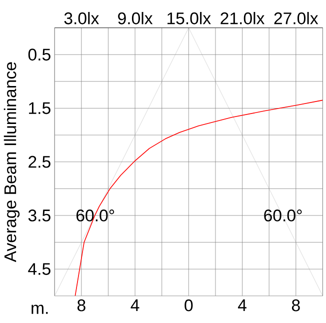 The height and width of the screenshot is (323, 326). I want to click on y-axis-title: Average Beam Illuminance, so click(12, 162).